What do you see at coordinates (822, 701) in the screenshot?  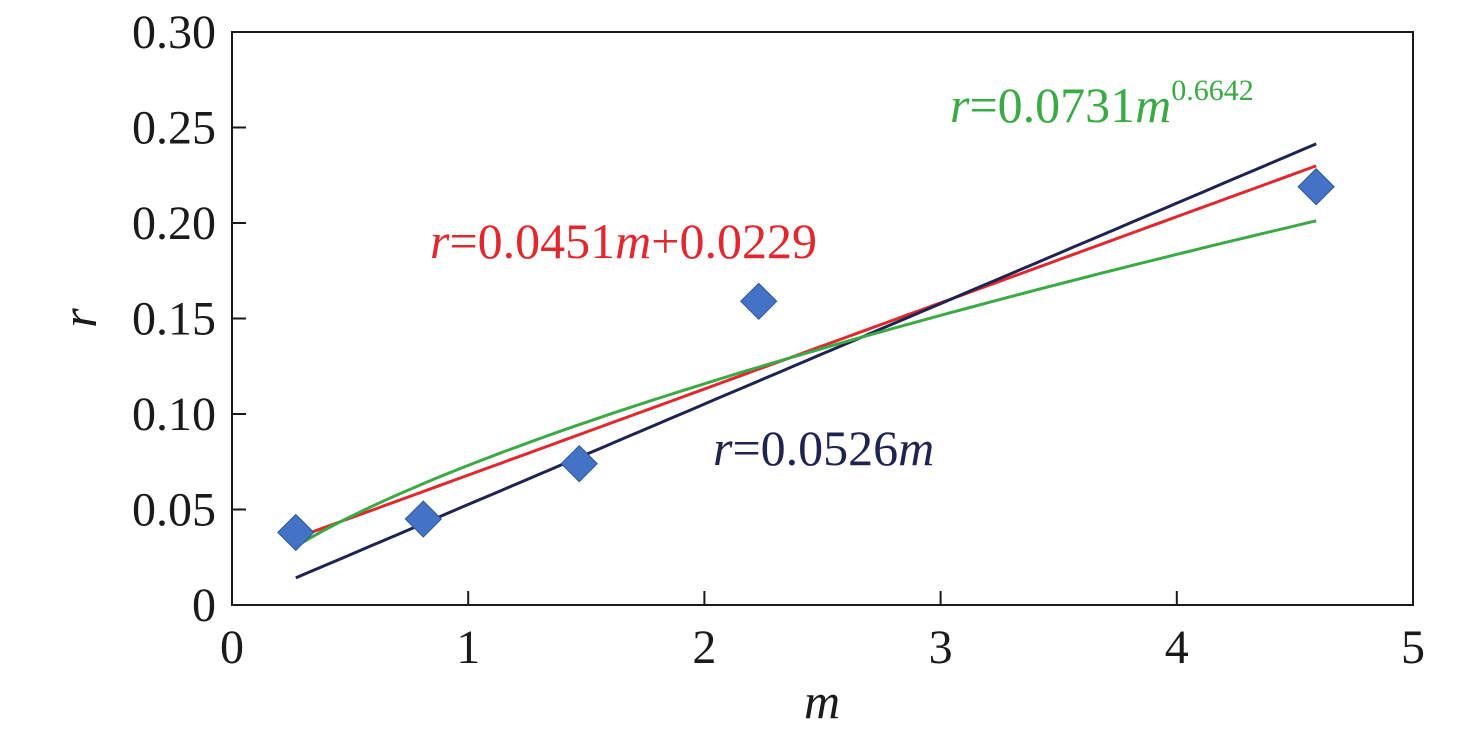 I see `x-axis-title: m` at bounding box center [822, 701].